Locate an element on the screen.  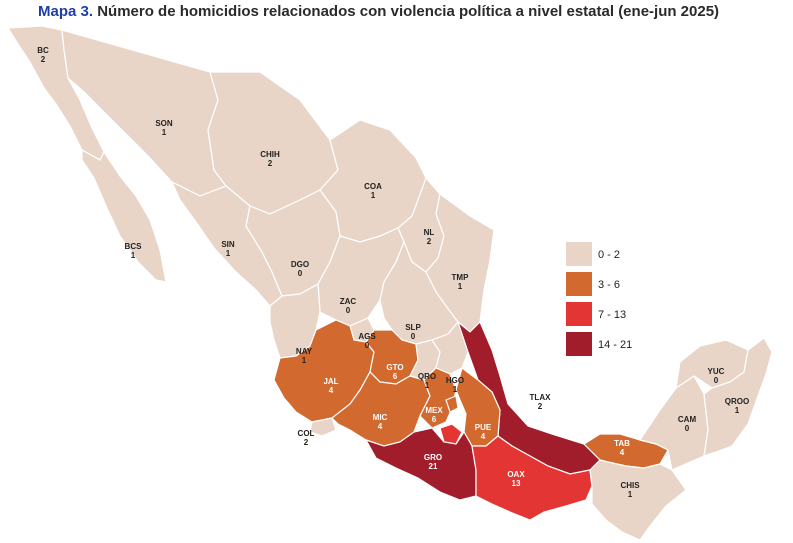
state-label-ver-code: VER is located at coordinates (564, 418).